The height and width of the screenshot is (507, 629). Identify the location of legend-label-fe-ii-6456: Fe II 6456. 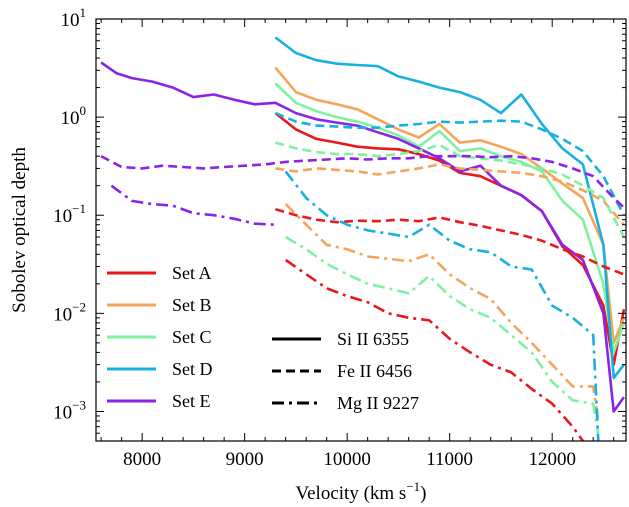
(374, 371).